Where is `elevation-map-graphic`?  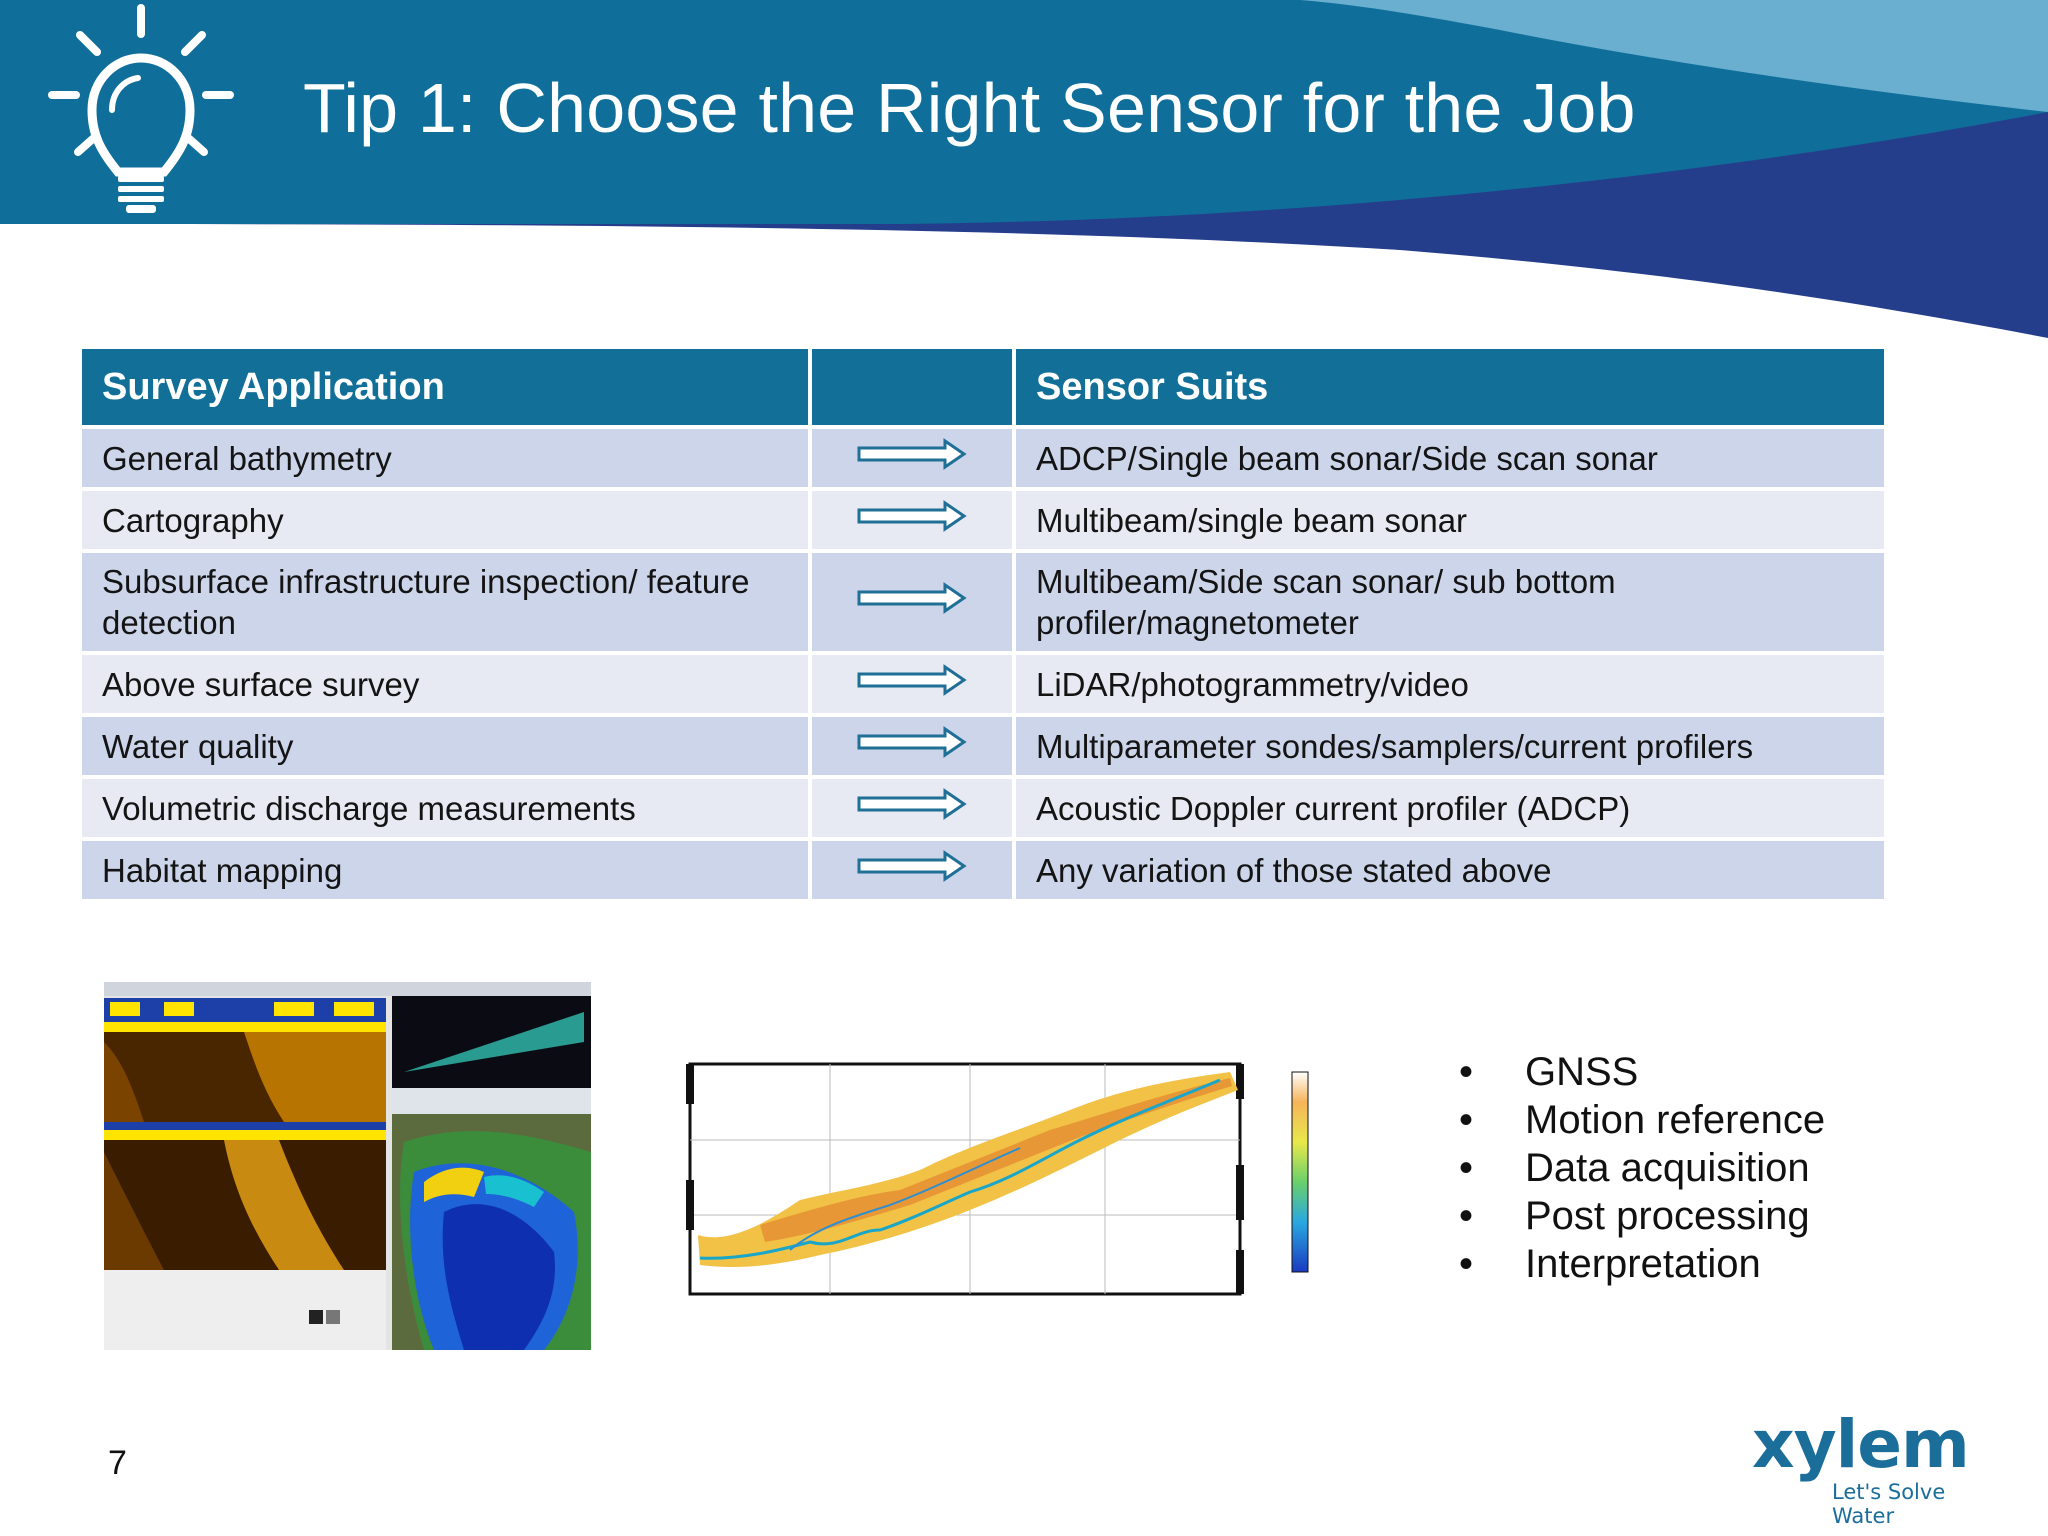 elevation-map-graphic is located at coordinates (1015, 1185).